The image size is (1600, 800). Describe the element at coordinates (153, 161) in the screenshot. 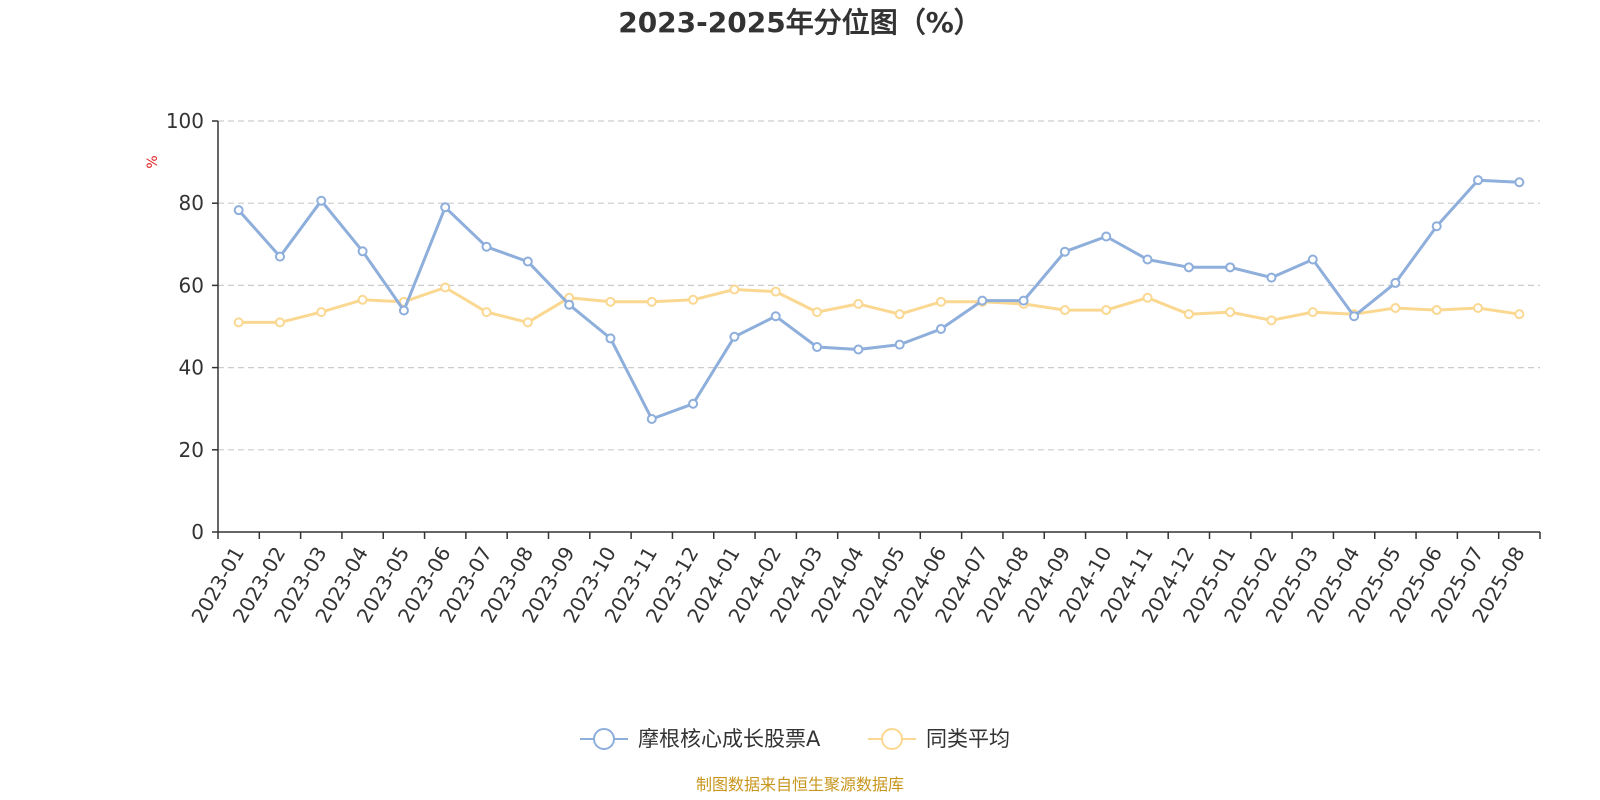

I see `y-axis-unit-label: %` at that location.